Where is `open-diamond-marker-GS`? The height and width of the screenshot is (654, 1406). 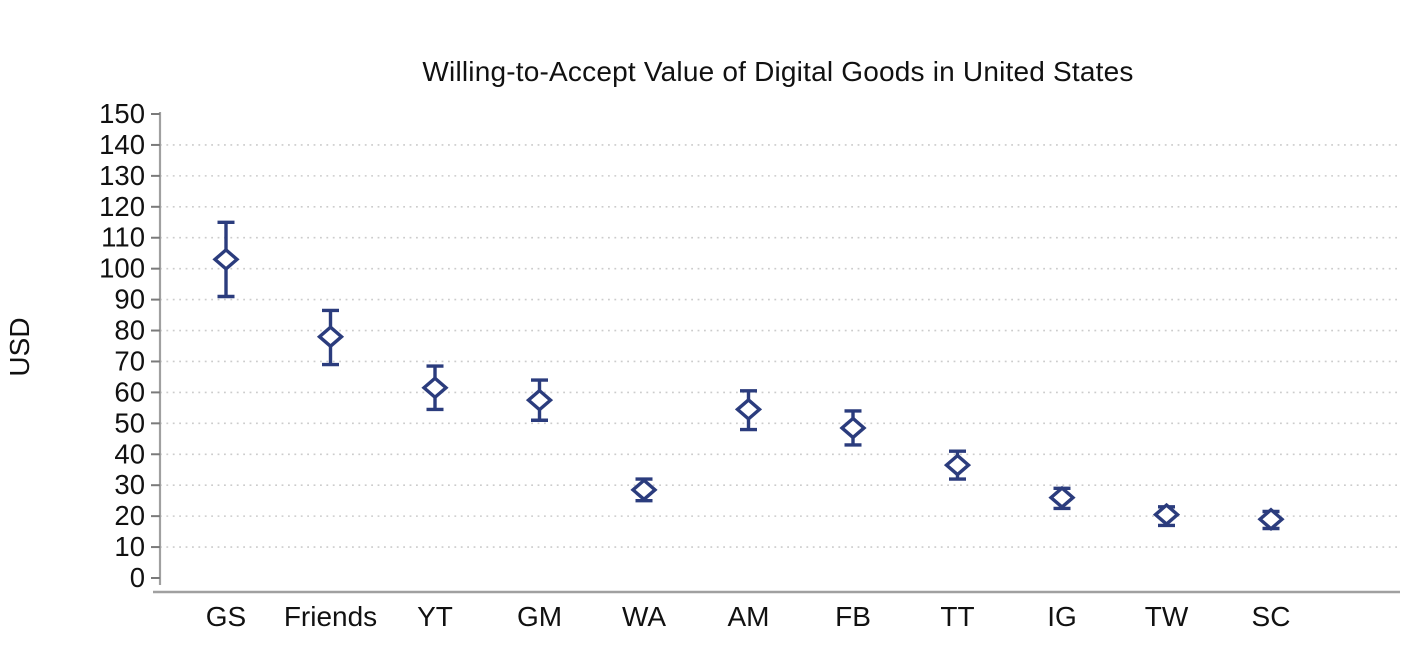
open-diamond-marker-GS is located at coordinates (226, 259).